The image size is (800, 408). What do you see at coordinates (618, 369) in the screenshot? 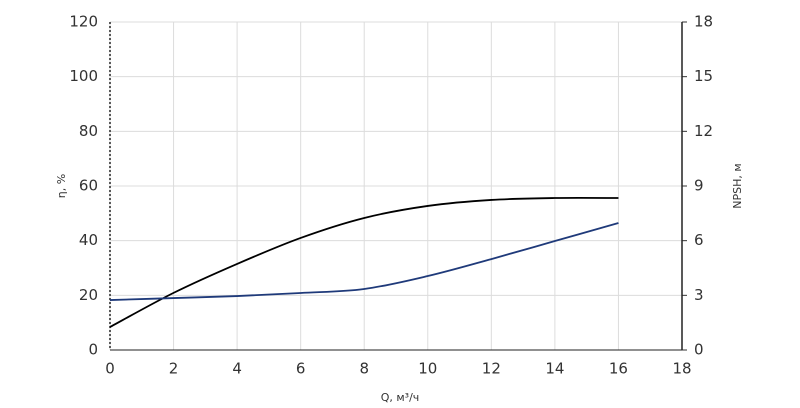
I see `x-tick-label: 16` at bounding box center [618, 369].